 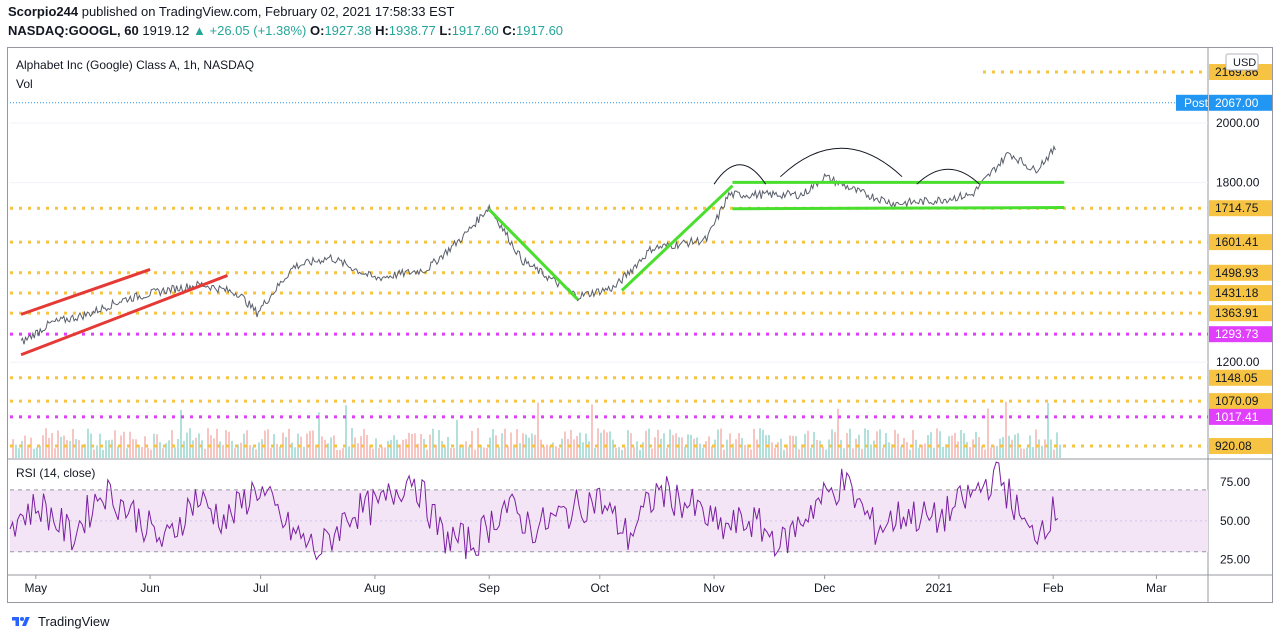 I want to click on high-value: 1938.77, so click(x=412, y=30).